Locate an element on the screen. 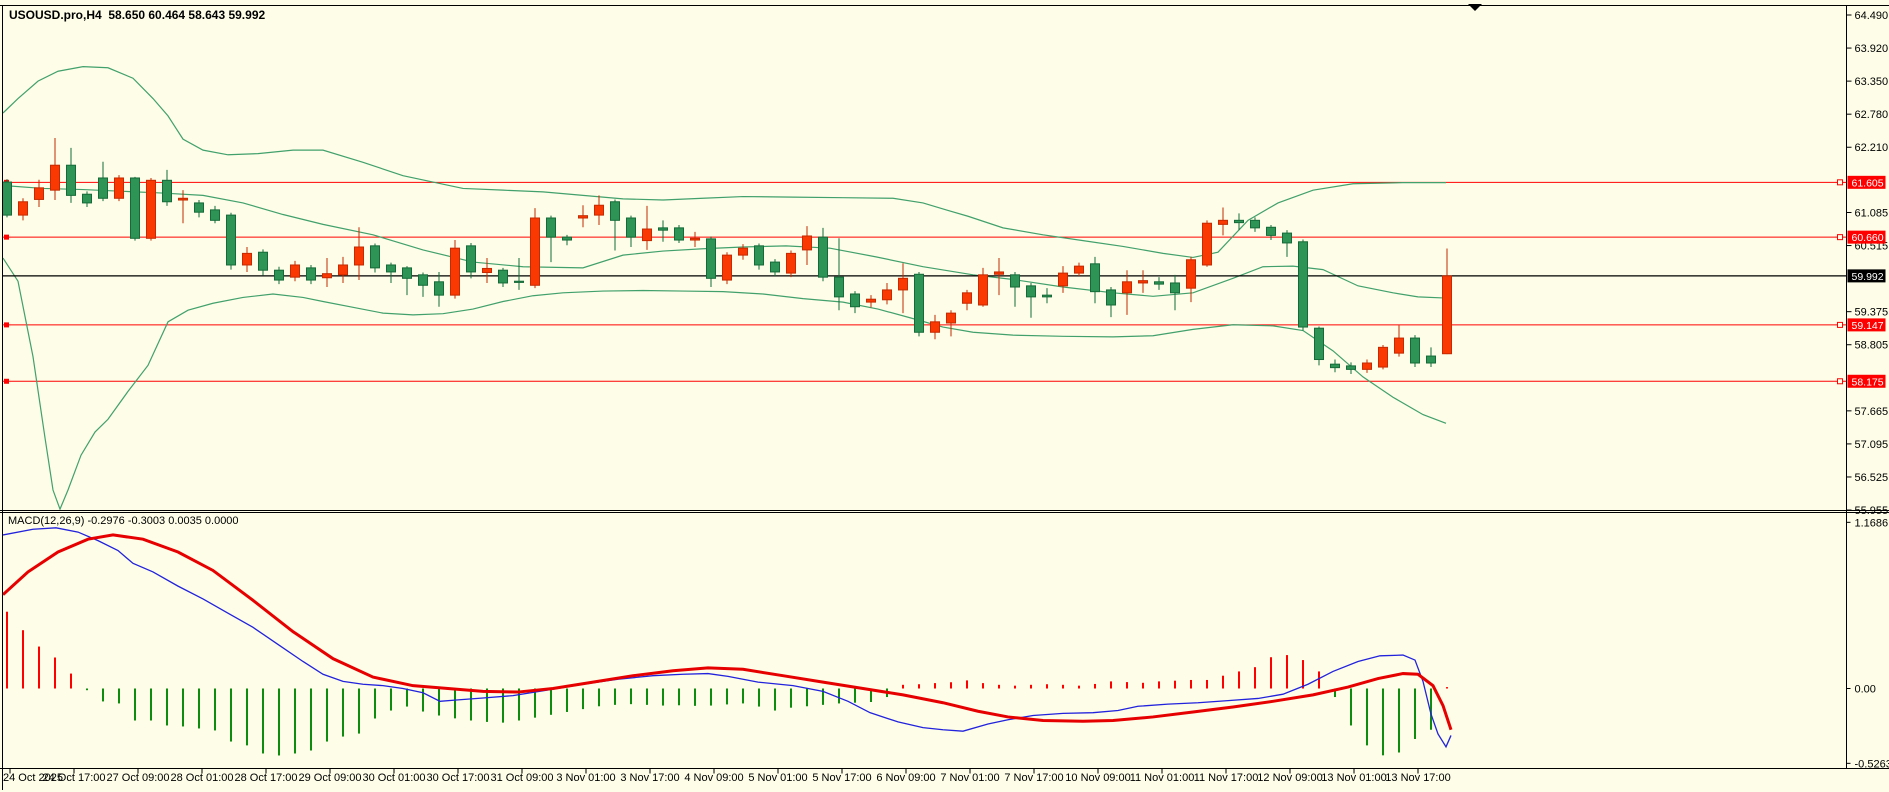 This screenshot has width=1889, height=792. bollinger-middle-band is located at coordinates (725, 241).